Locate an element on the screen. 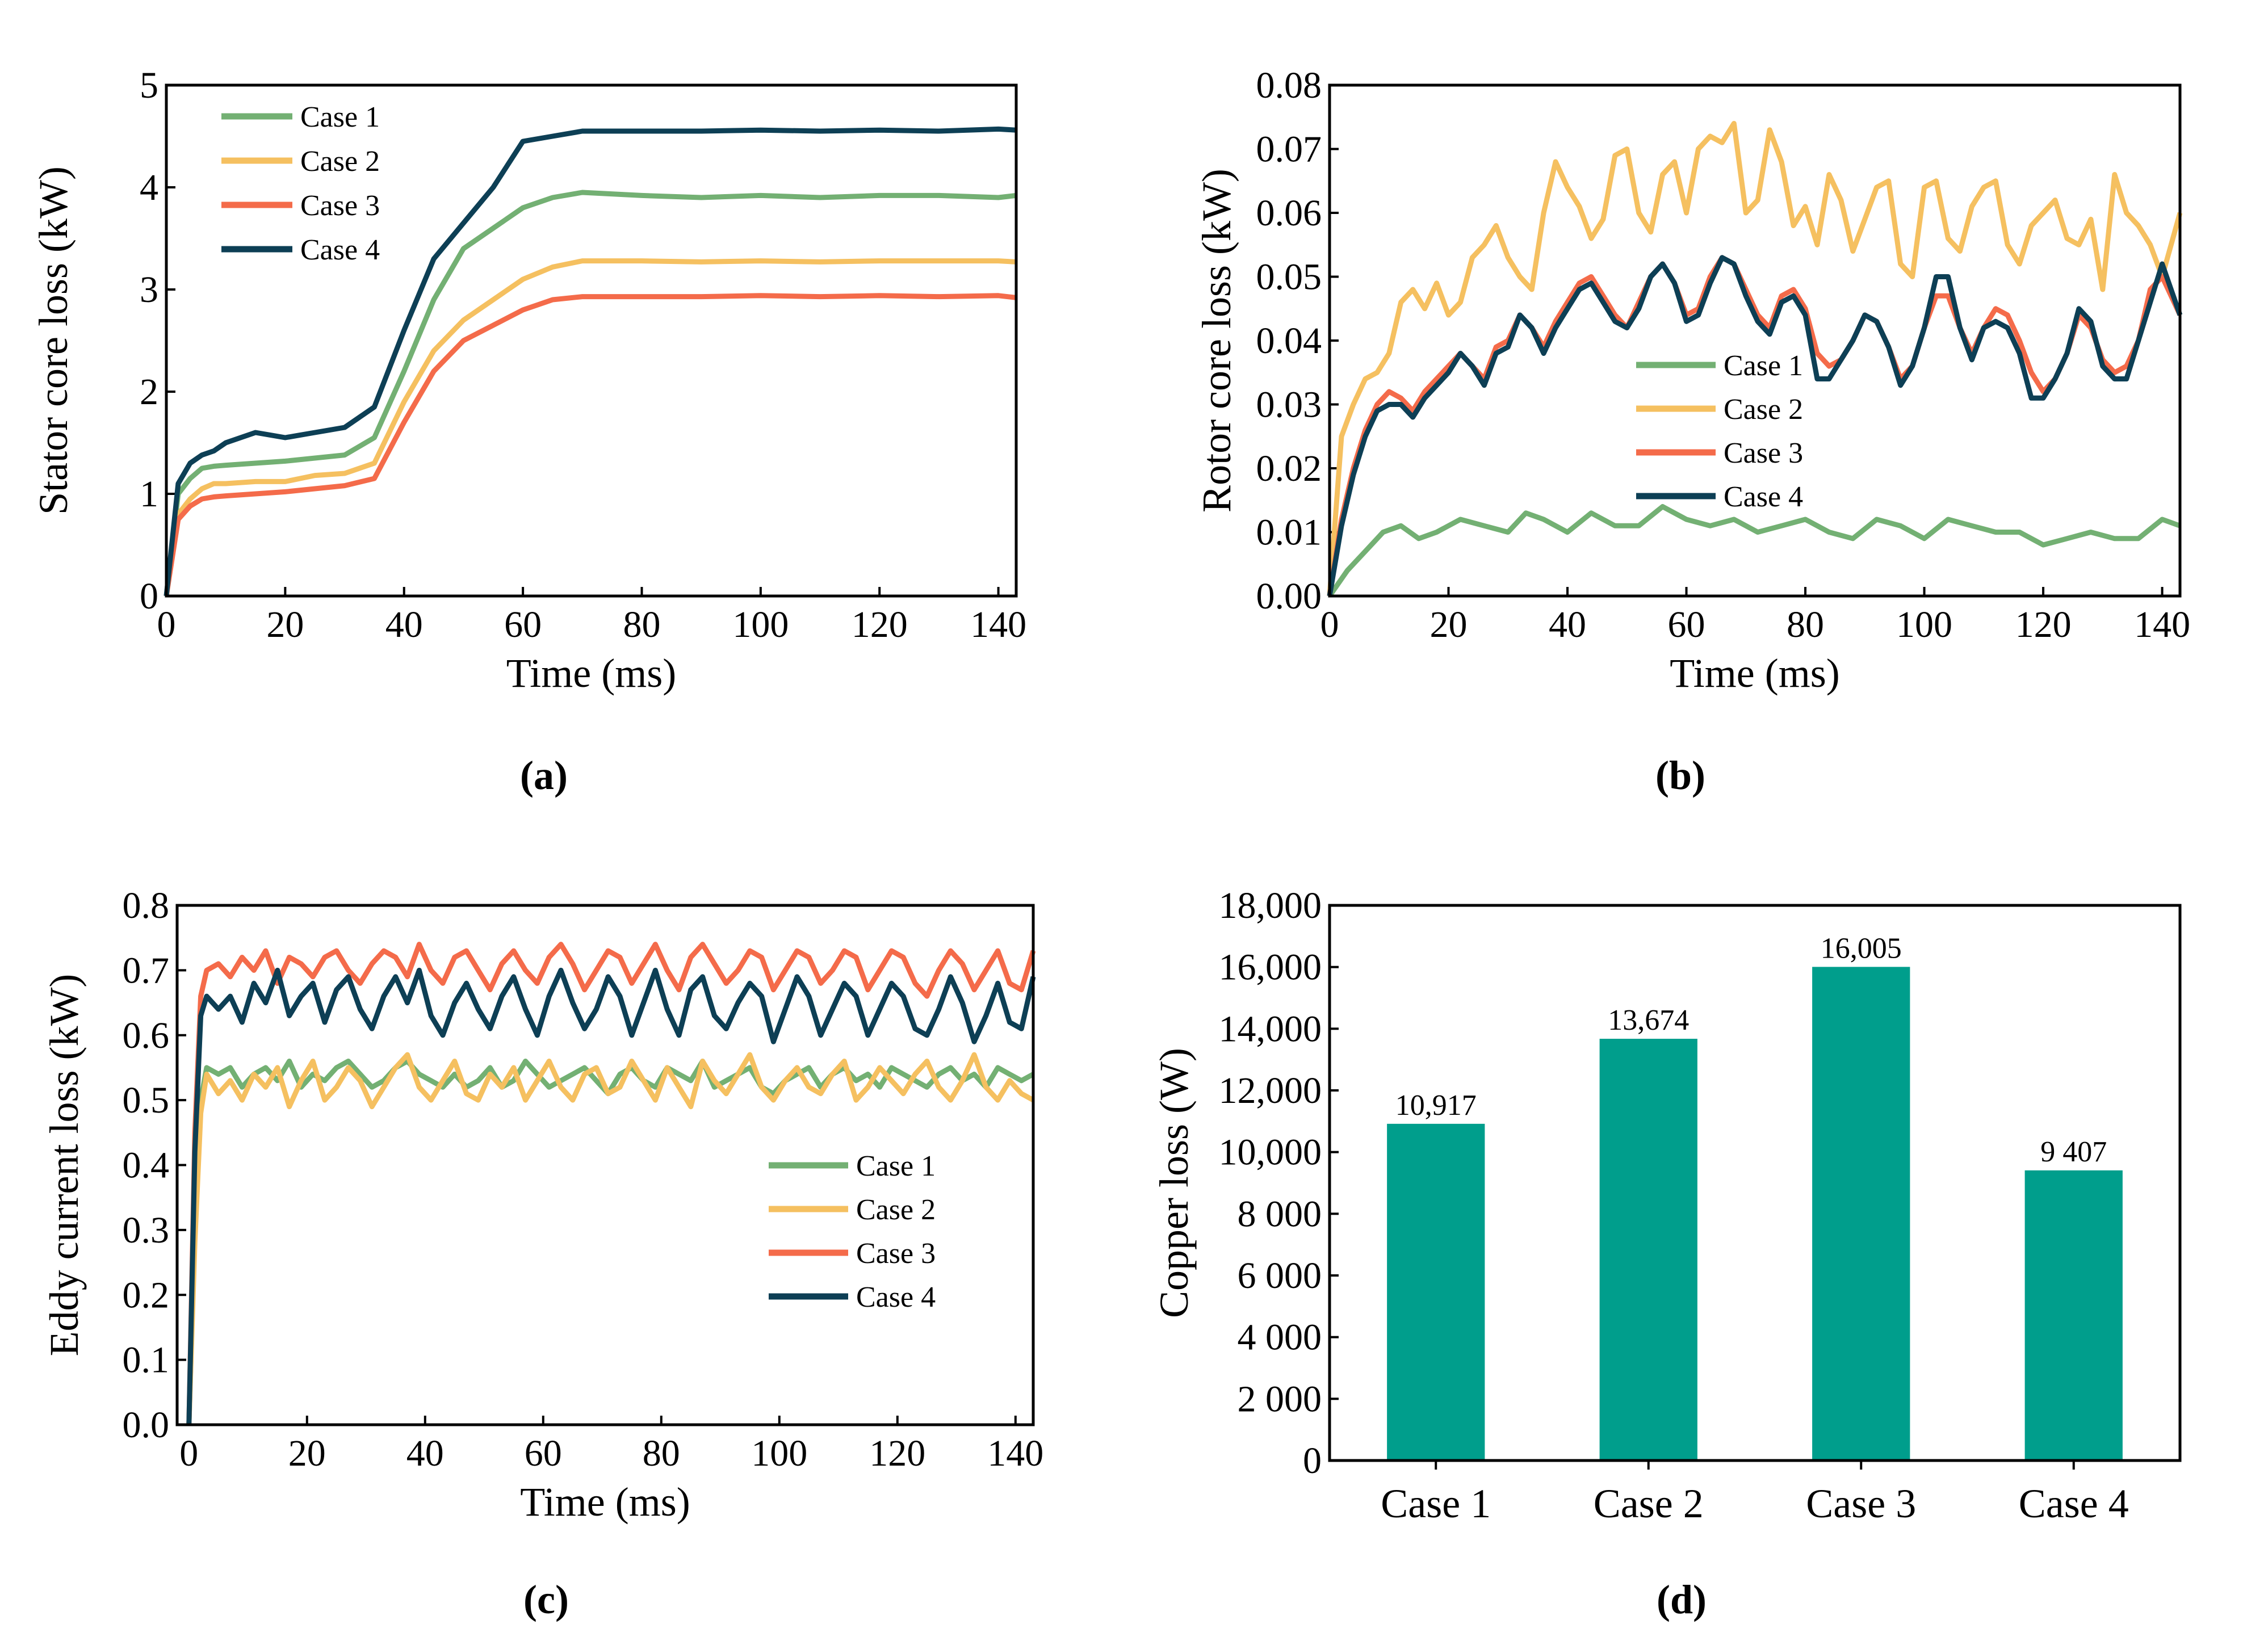 The image size is (2268, 1641). y-tick-label: 0.2 is located at coordinates (146, 1295).